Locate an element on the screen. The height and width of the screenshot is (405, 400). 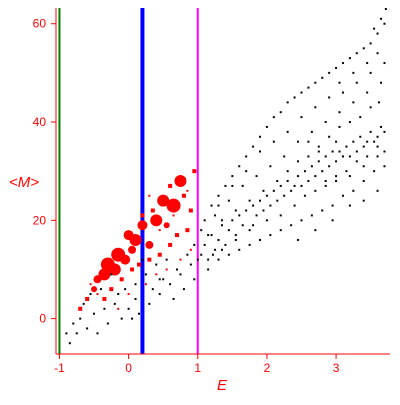
series-group is located at coordinates (137, 240).